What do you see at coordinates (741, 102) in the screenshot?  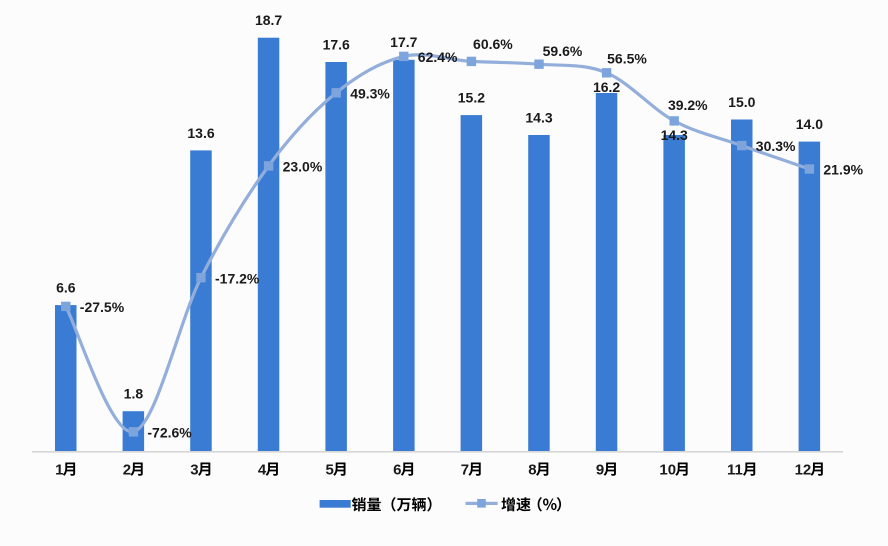 I see `svg-text: 15.0` at bounding box center [741, 102].